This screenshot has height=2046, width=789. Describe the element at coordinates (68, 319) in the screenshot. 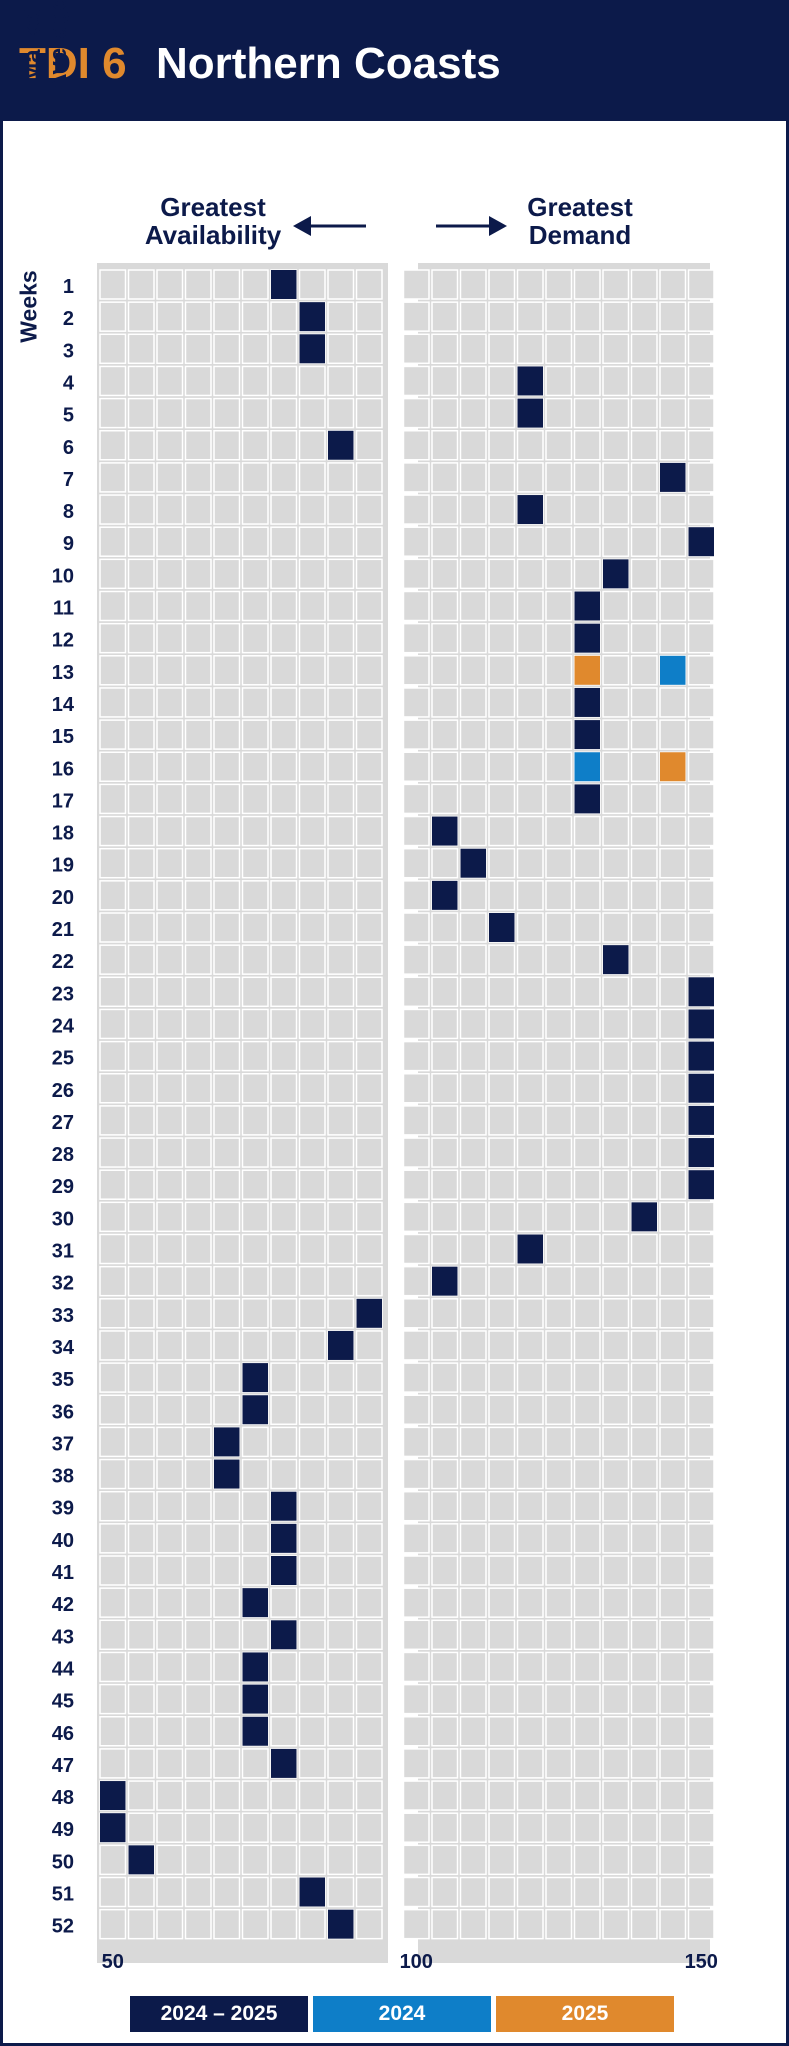

I see `week-label: 2` at that location.